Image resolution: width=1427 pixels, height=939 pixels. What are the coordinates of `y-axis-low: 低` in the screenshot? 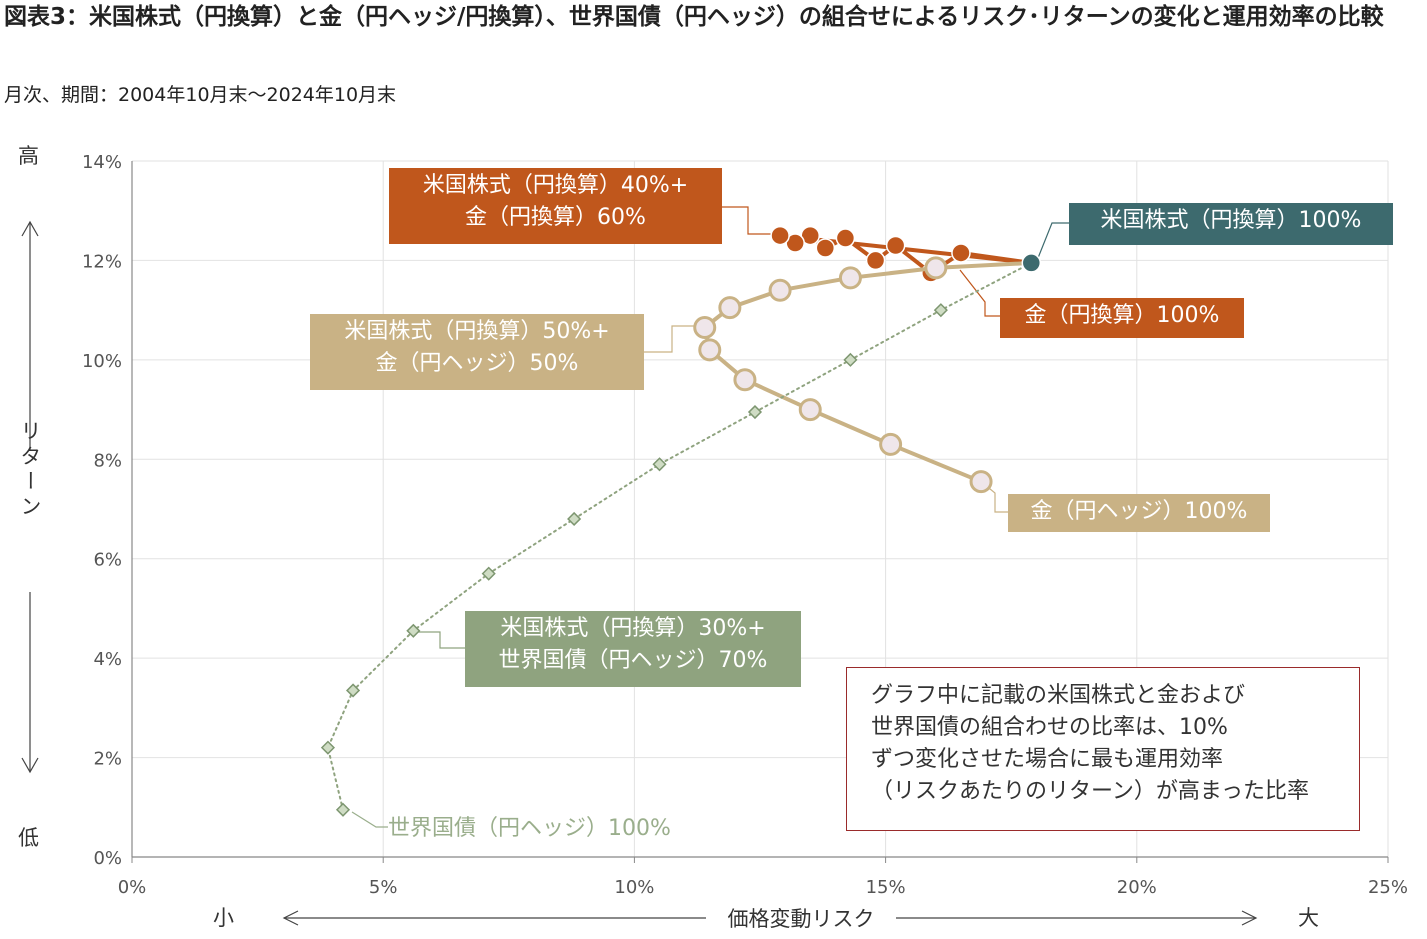 It's located at (28, 838).